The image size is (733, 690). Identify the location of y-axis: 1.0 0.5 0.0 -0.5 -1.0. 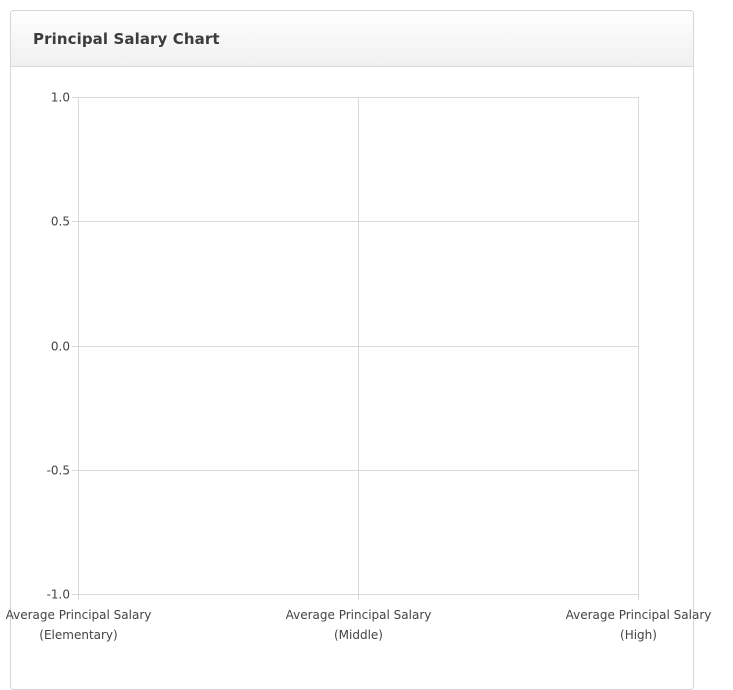
(58, 346).